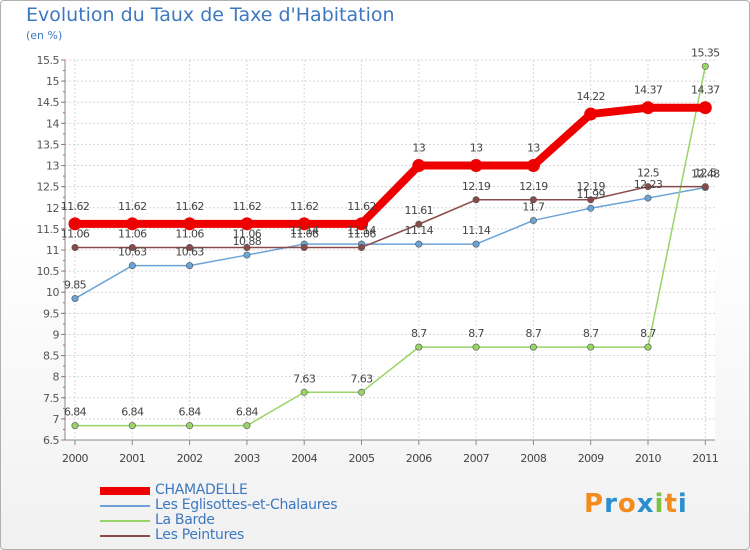  What do you see at coordinates (611, 504) in the screenshot?
I see `brand-letter: r` at bounding box center [611, 504].